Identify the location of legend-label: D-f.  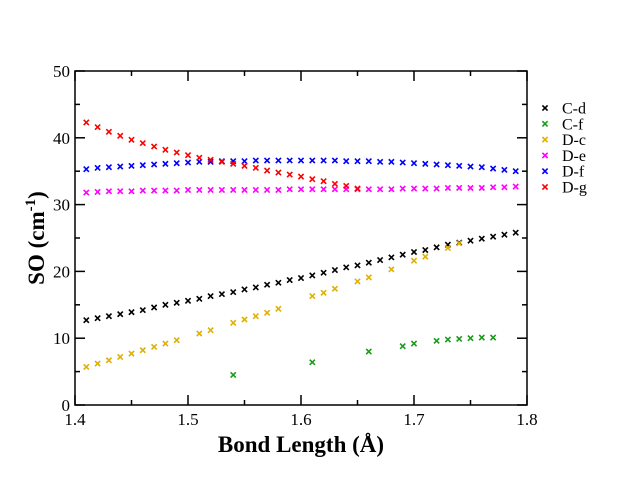
(573, 172).